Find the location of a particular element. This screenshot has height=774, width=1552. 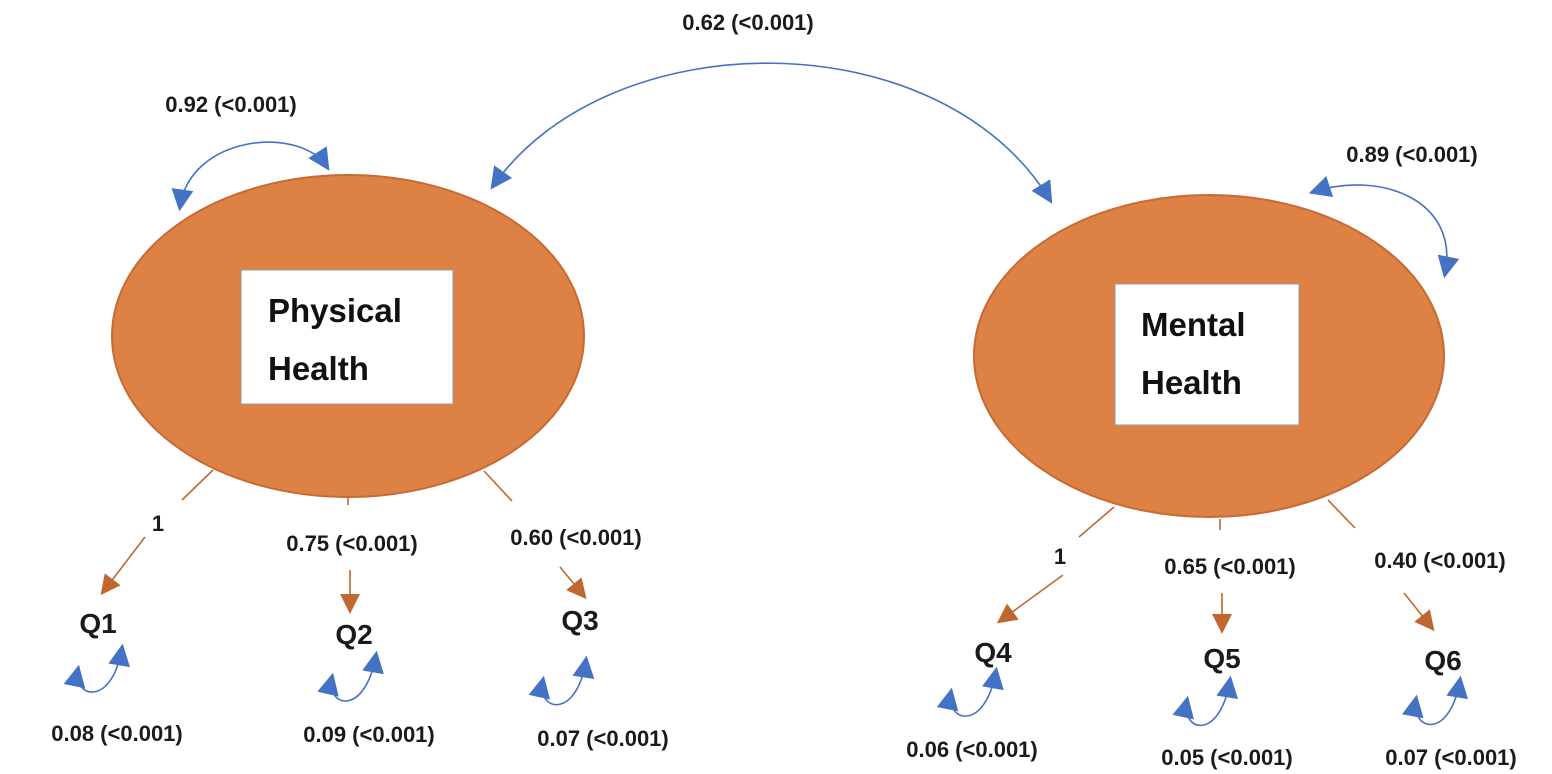

loading-label: 0.75 (<0.001) is located at coordinates (351, 543).